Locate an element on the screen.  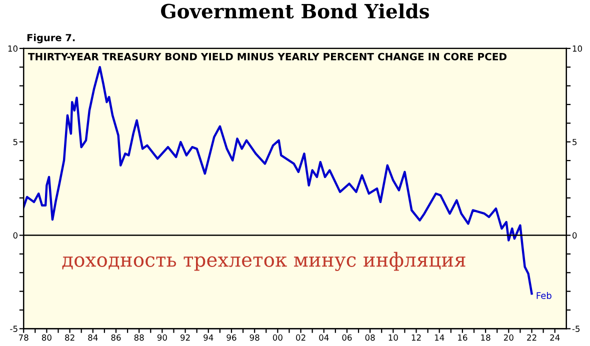
x-tick-label: 14 is located at coordinates (439, 337).